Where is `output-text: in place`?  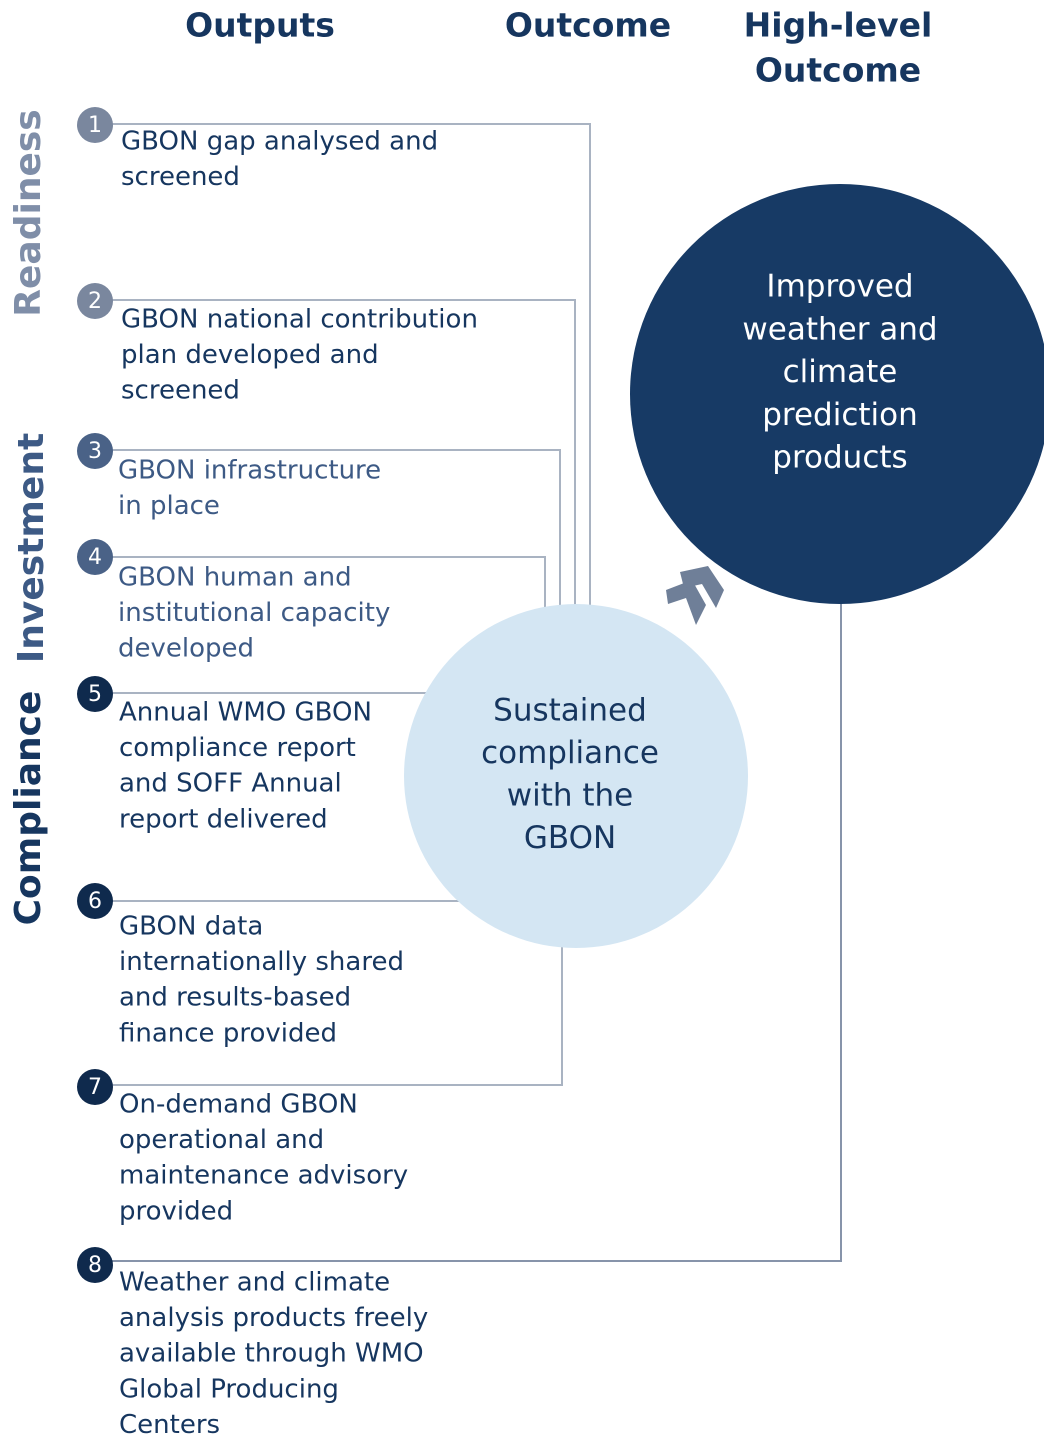
output-text: in place is located at coordinates (169, 506).